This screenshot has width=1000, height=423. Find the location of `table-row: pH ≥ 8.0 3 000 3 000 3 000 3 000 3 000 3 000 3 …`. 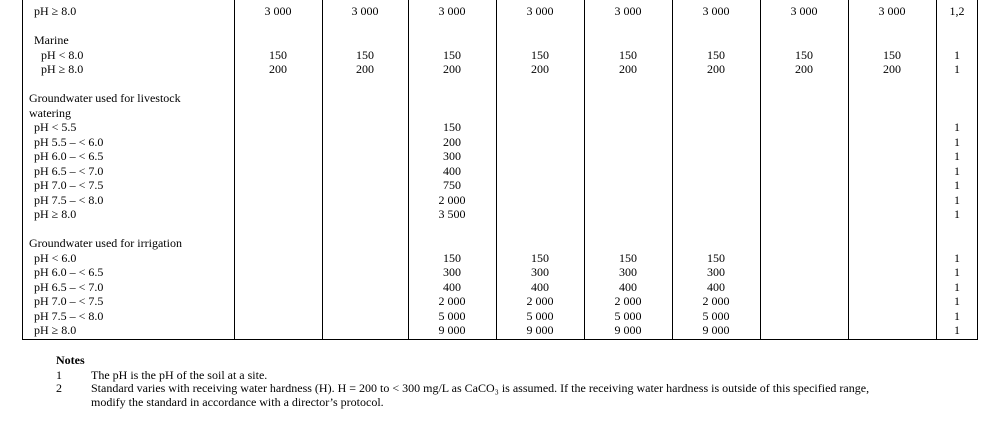

table-row: pH ≥ 8.0 3 000 3 000 3 000 3 000 3 000 3 000 3 … is located at coordinates (500, 11).